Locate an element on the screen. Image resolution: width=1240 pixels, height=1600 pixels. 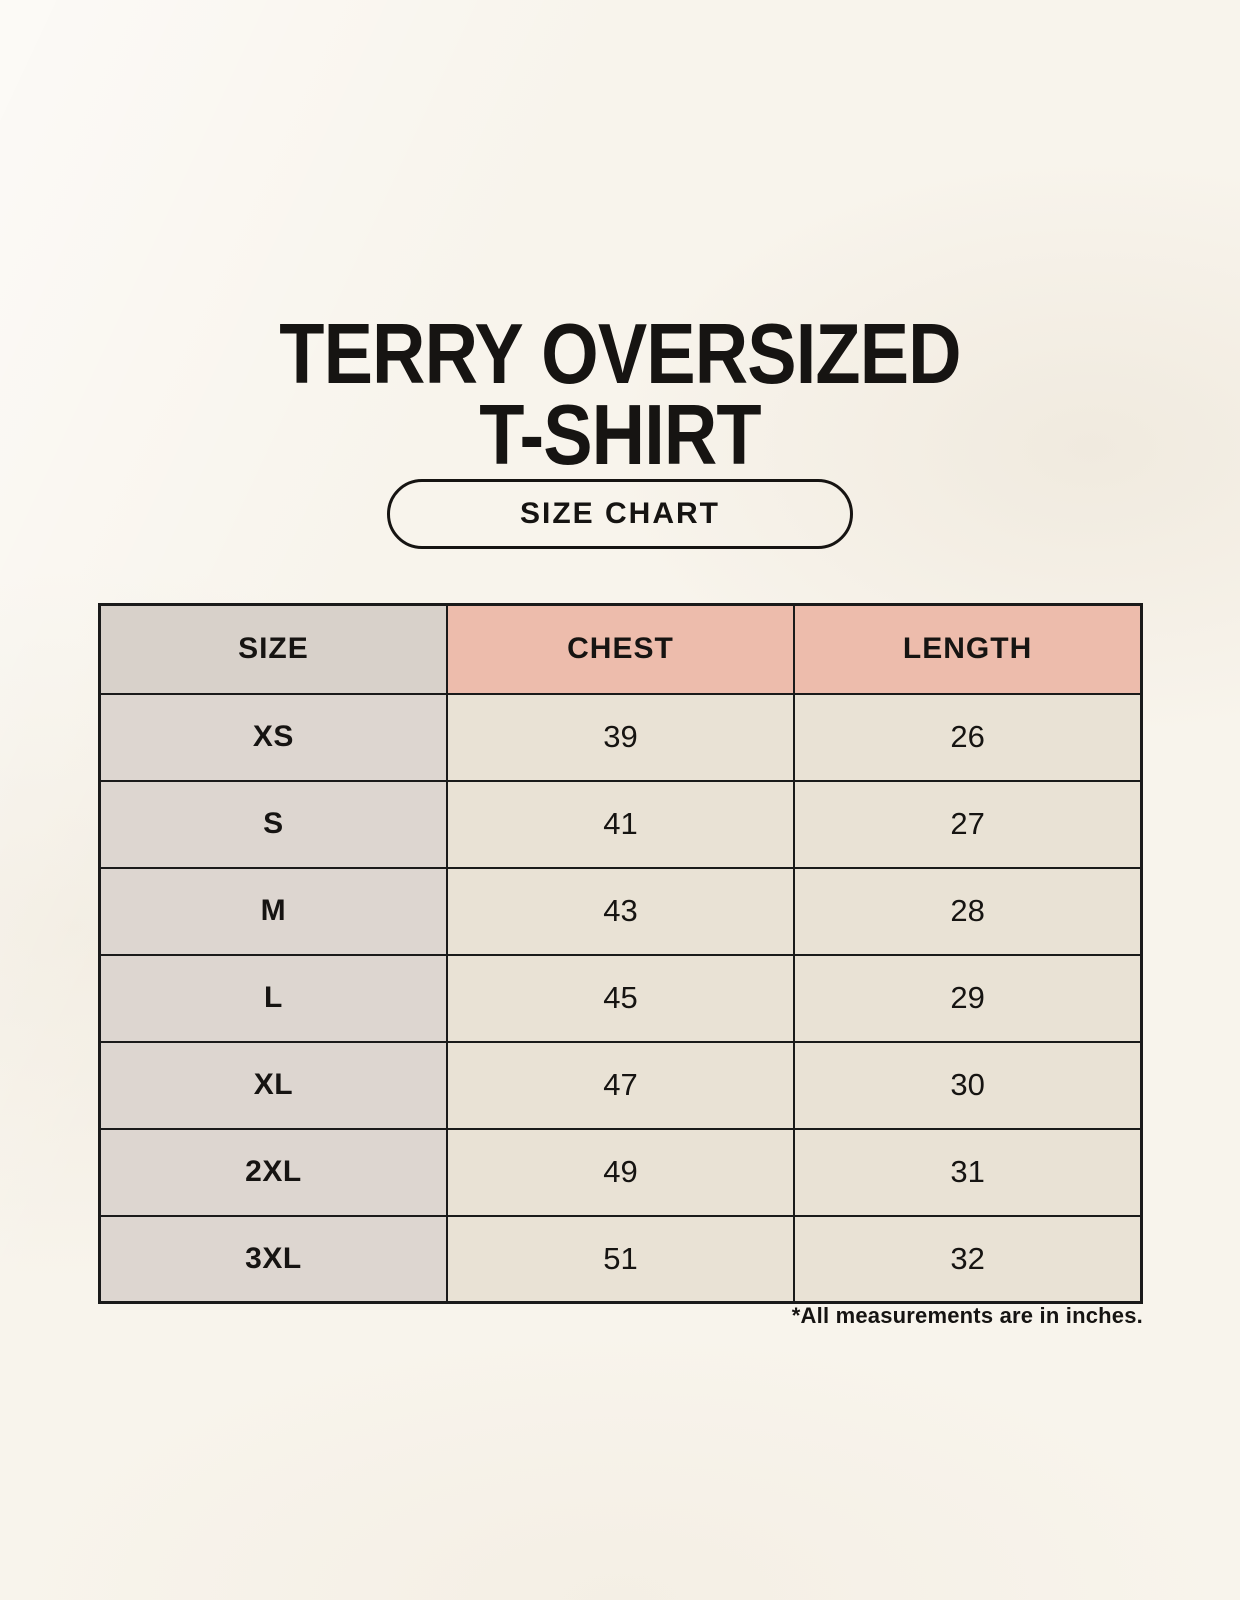
length-value-cell: 28 is located at coordinates (968, 911).